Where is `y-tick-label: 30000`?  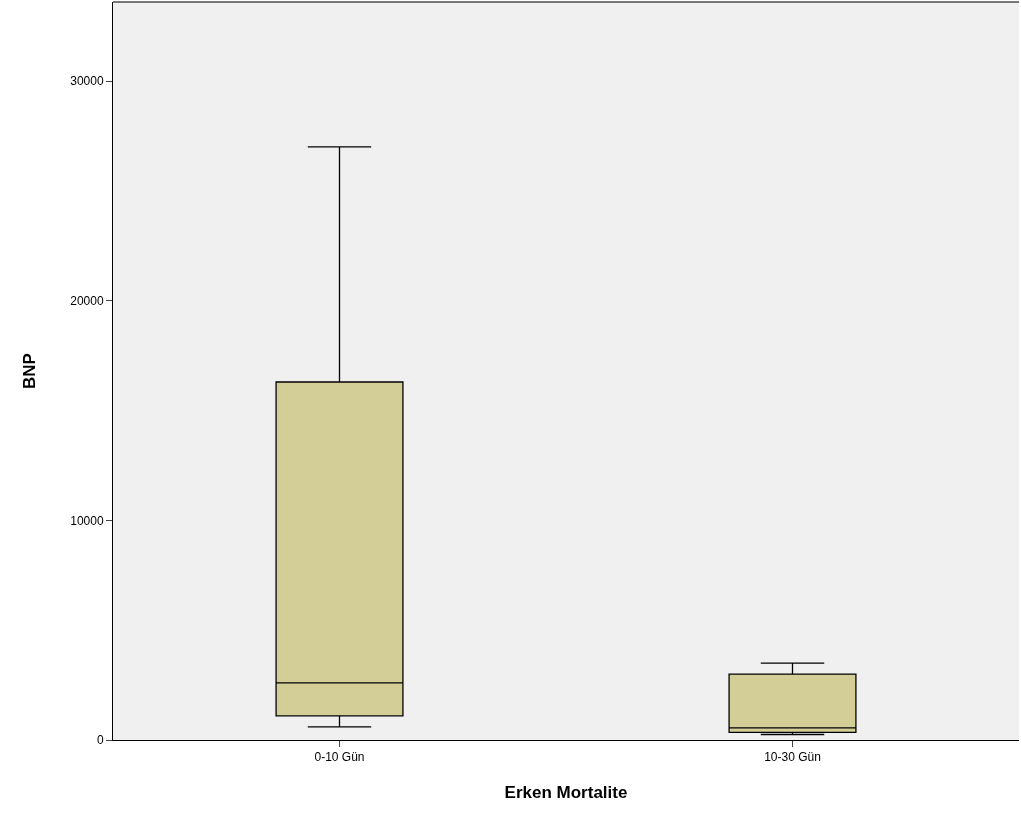 y-tick-label: 30000 is located at coordinates (87, 81).